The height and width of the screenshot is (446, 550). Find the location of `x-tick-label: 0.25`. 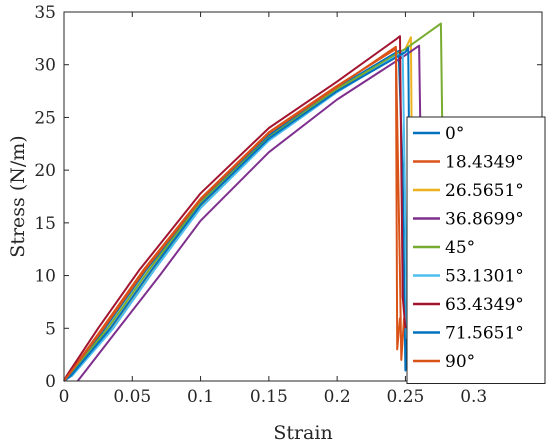

x-tick-label: 0.25 is located at coordinates (405, 397).